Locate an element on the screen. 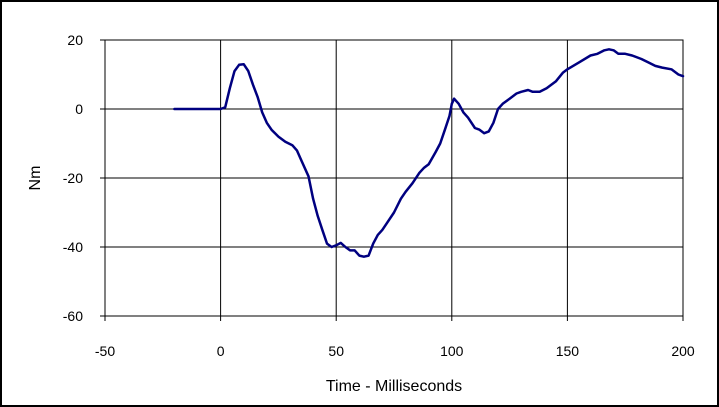  x-tick-label: 100 is located at coordinates (452, 351).